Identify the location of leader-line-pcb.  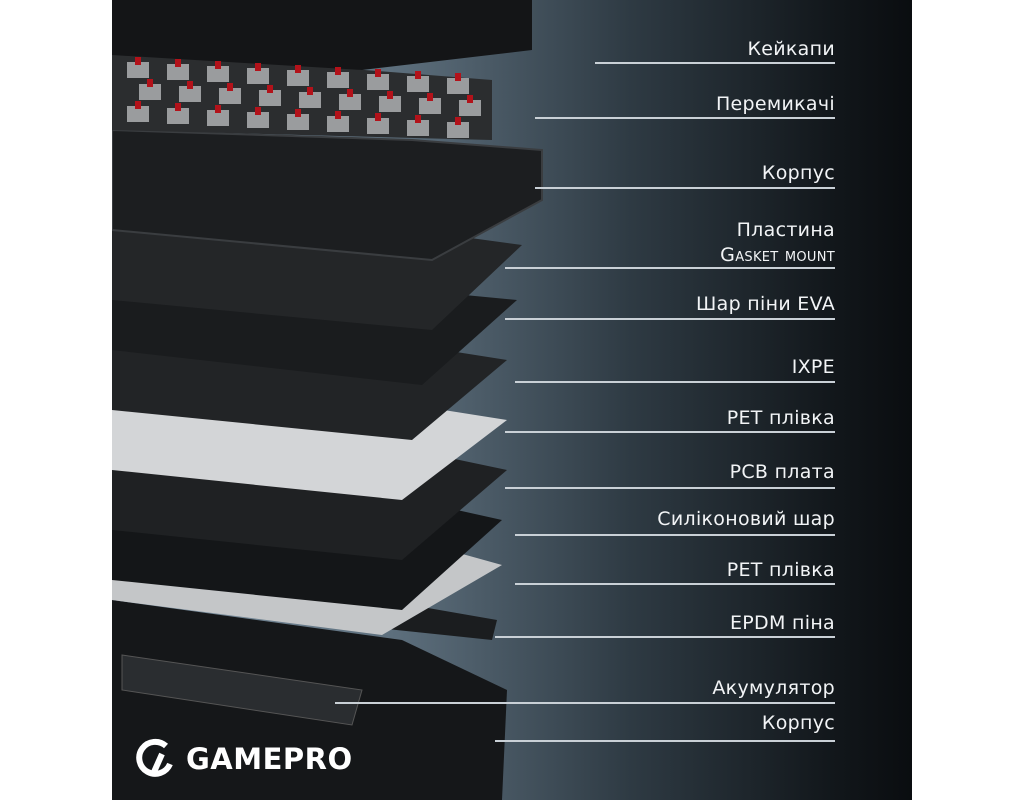
(670, 488).